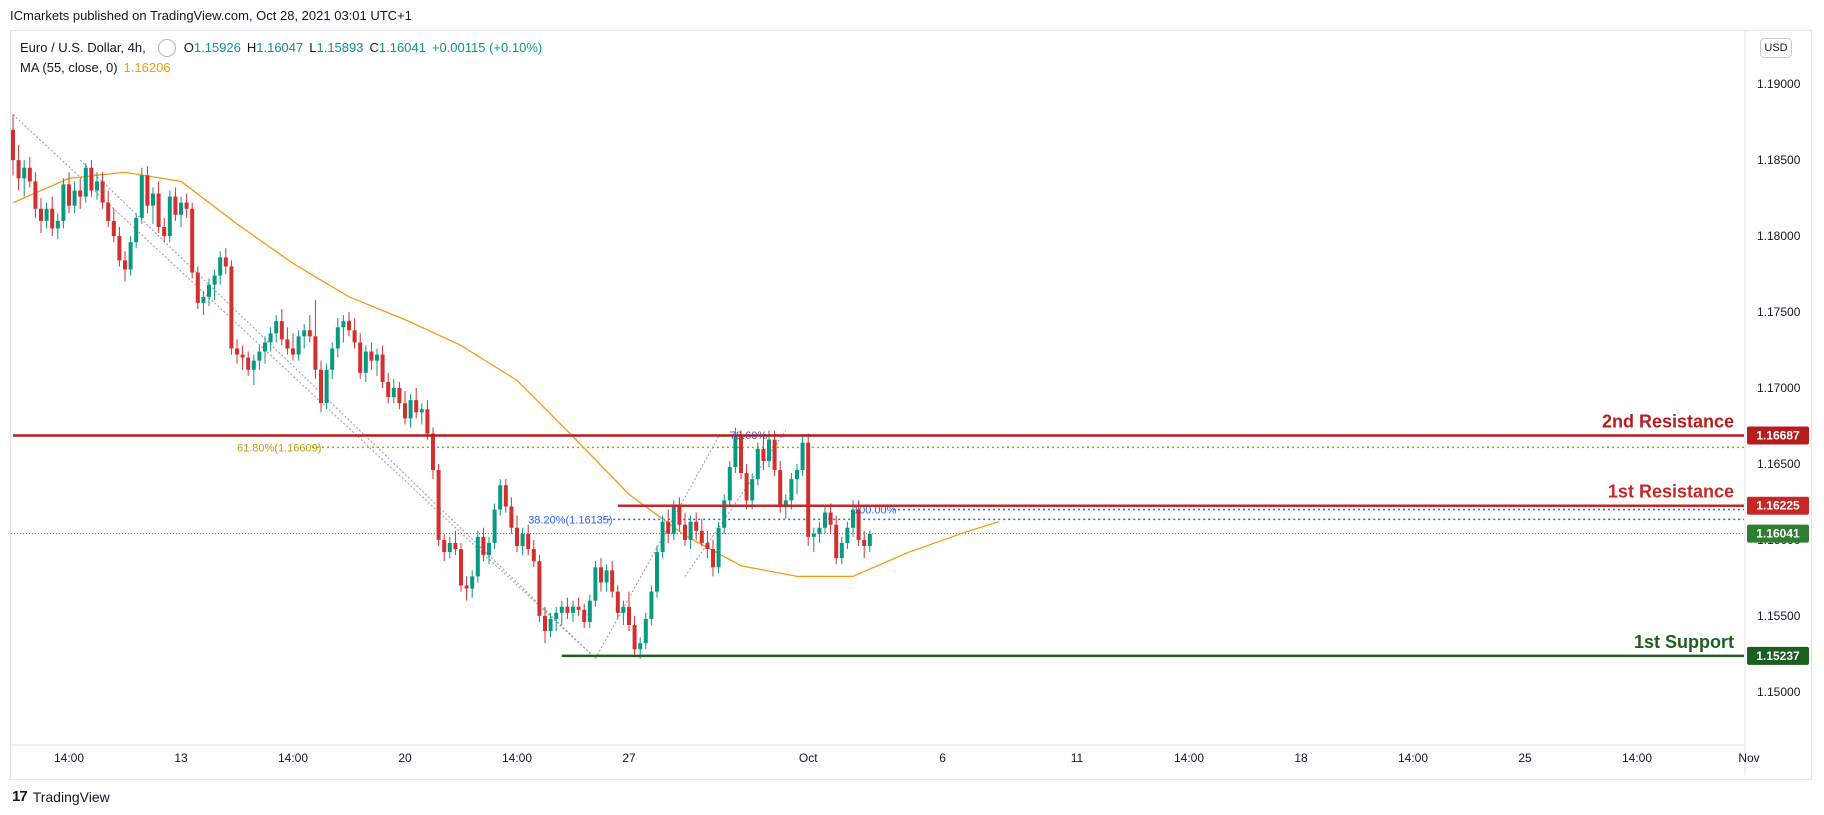 Image resolution: width=1824 pixels, height=815 pixels. What do you see at coordinates (405, 758) in the screenshot?
I see `time-tick-label: 20` at bounding box center [405, 758].